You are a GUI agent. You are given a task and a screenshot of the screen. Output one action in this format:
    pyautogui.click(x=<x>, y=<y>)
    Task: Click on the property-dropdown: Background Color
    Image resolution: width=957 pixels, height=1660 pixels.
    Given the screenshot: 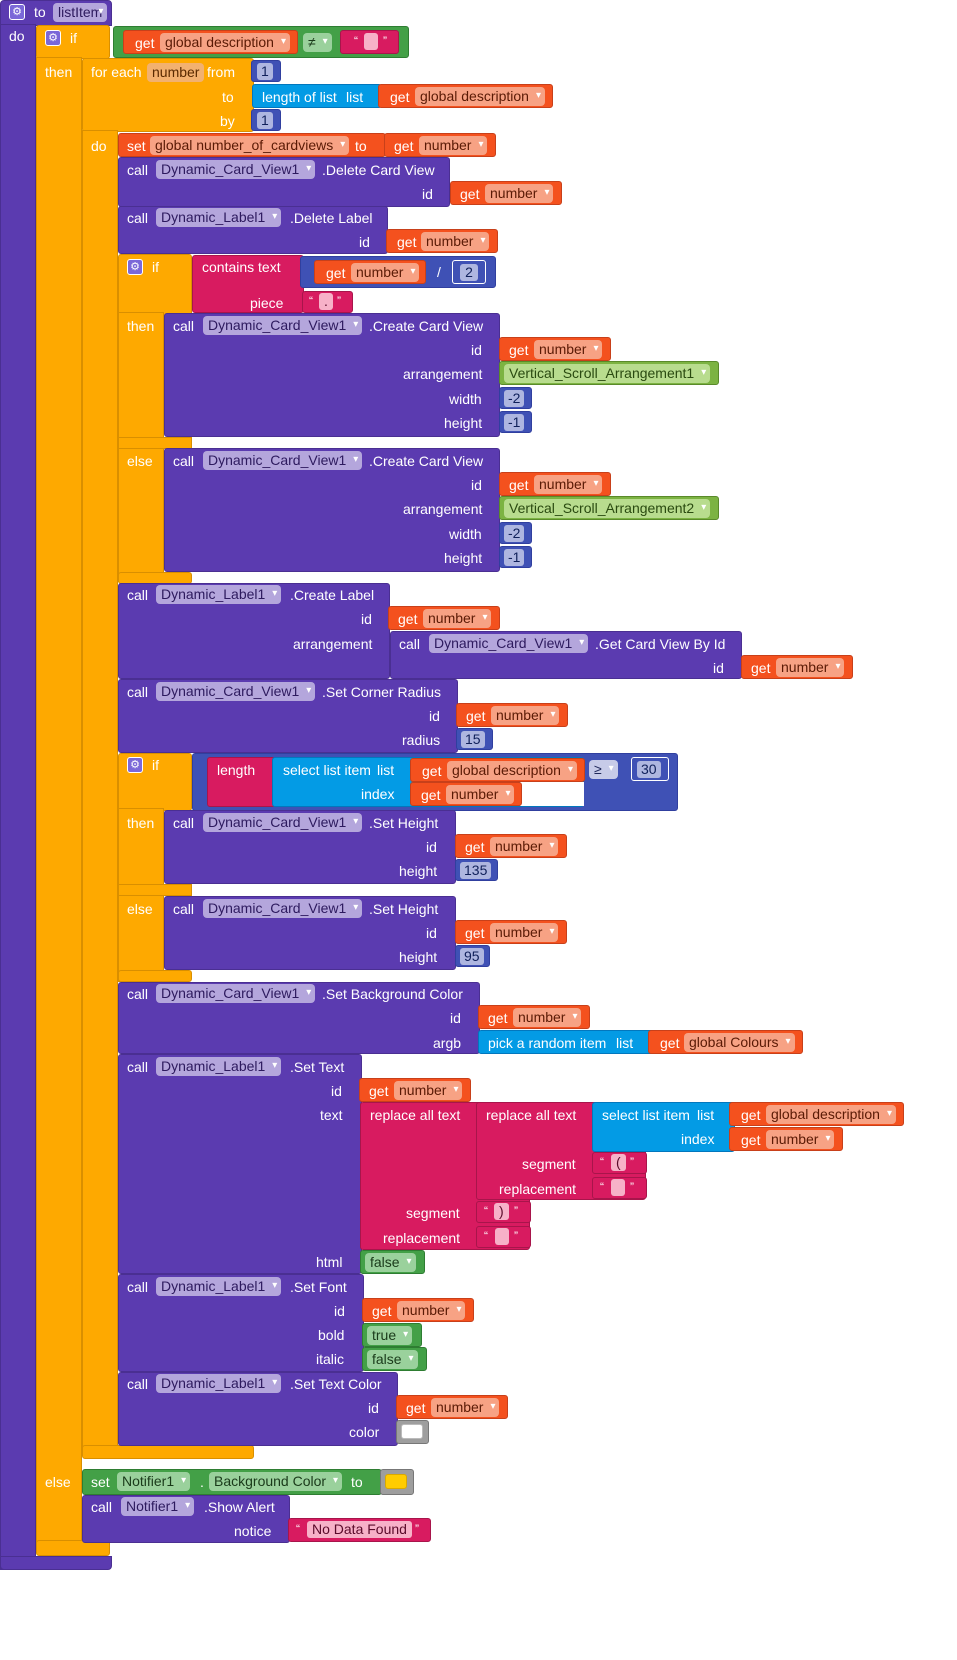 What is the action you would take?
    pyautogui.click(x=276, y=1481)
    